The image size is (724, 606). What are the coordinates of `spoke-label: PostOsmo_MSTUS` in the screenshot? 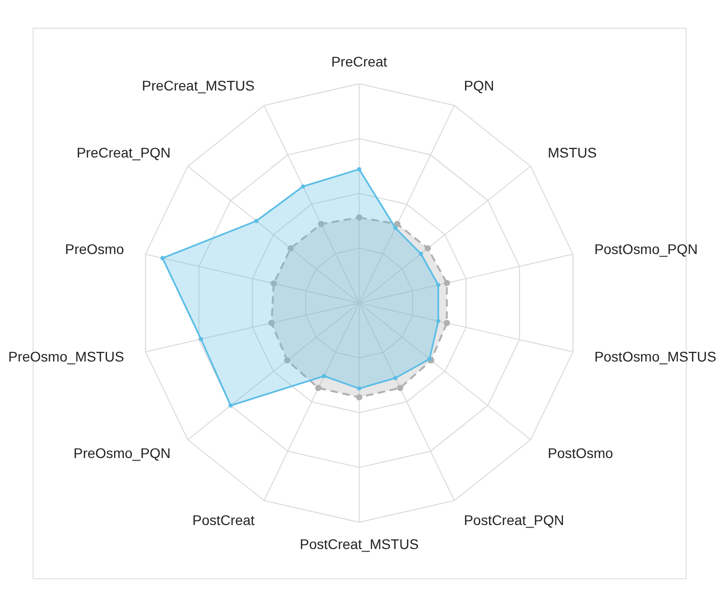 It's located at (655, 356).